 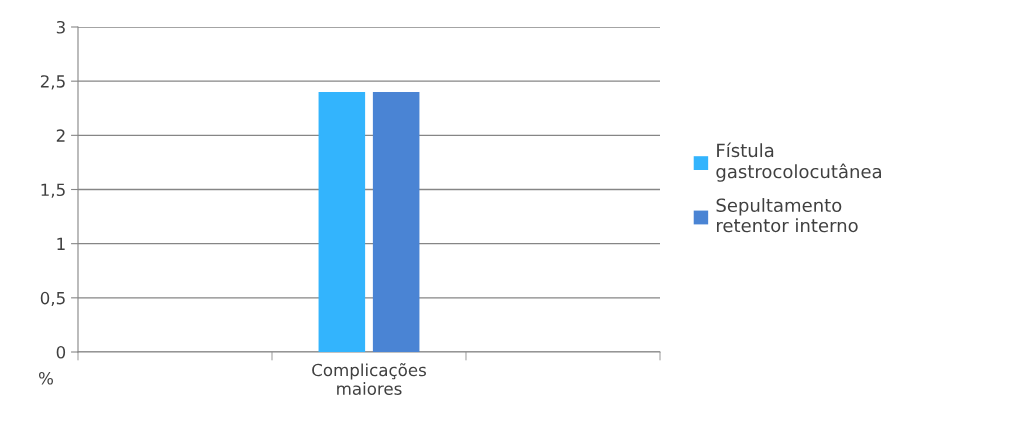 What do you see at coordinates (45, 378) in the screenshot?
I see `y-axis-title: %` at bounding box center [45, 378].